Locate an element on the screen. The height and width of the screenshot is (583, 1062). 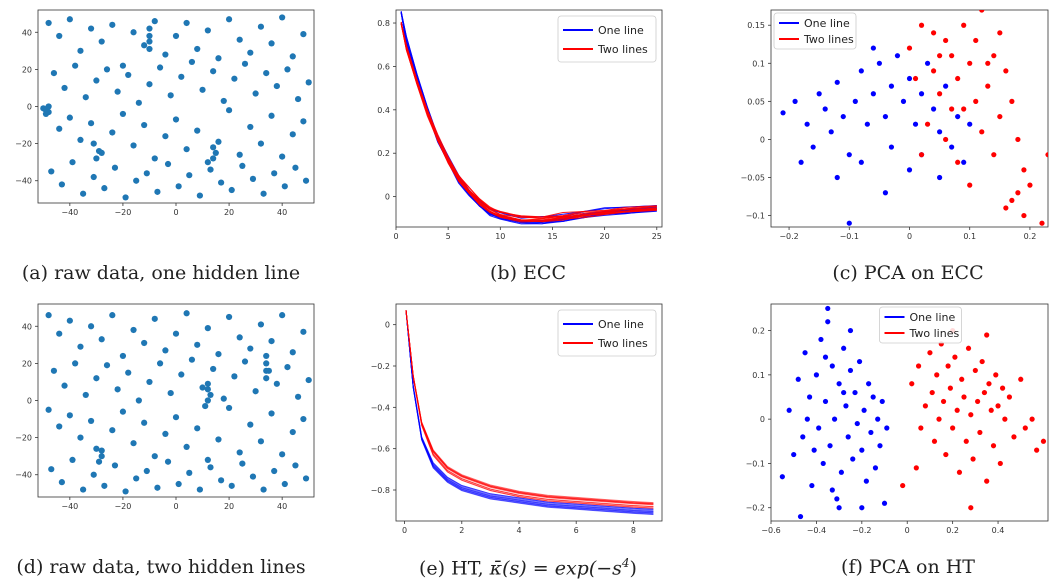
caption-d: (d) raw data, two hidden lines is located at coordinates (161, 567).